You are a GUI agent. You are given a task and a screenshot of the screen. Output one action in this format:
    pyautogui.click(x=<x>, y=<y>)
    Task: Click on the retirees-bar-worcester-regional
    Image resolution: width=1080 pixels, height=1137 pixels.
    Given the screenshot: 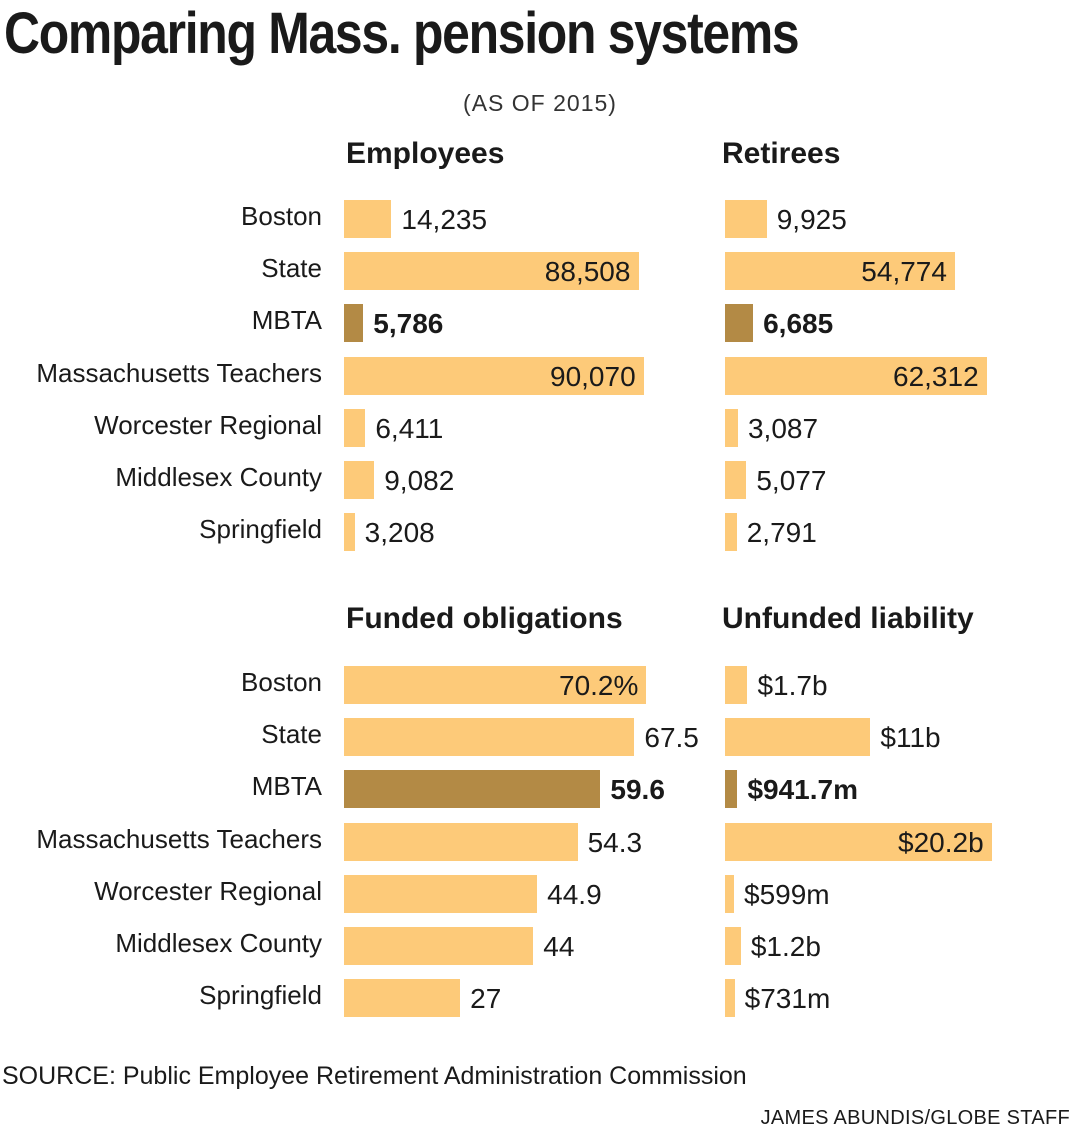 What is the action you would take?
    pyautogui.click(x=731, y=427)
    